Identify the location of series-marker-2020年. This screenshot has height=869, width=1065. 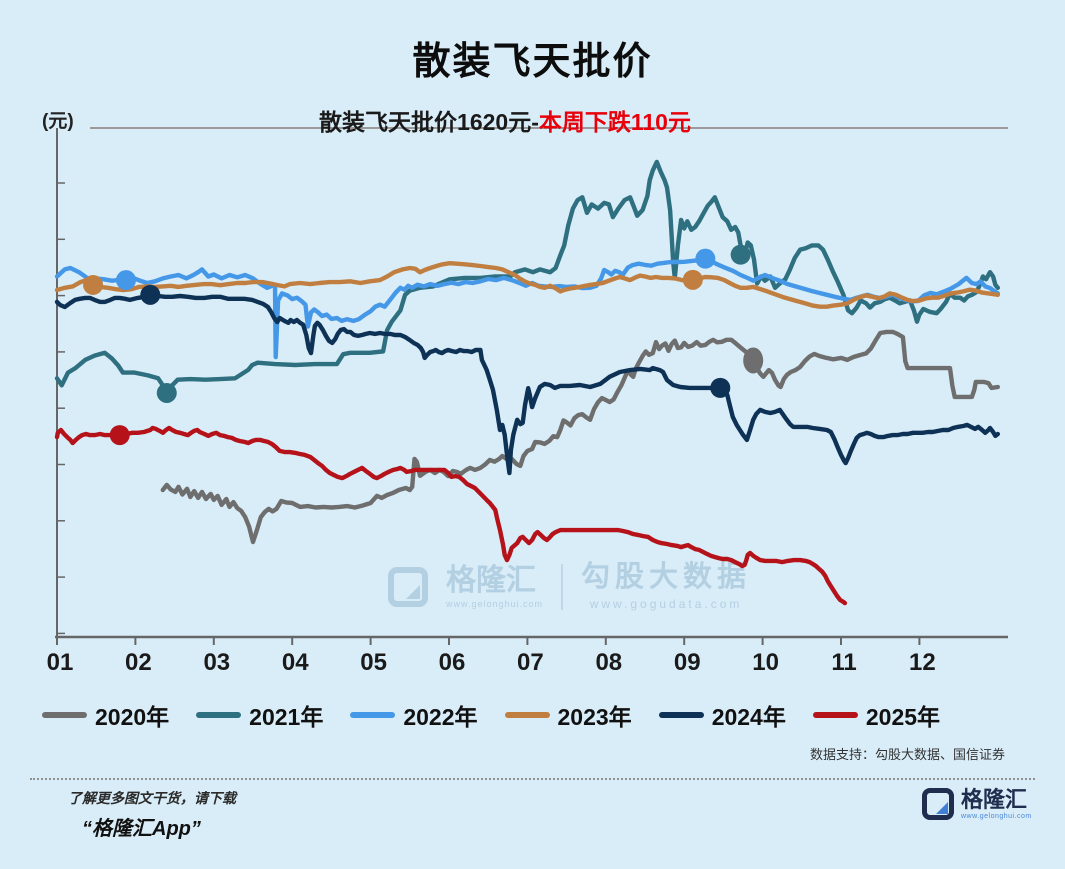
(753, 360).